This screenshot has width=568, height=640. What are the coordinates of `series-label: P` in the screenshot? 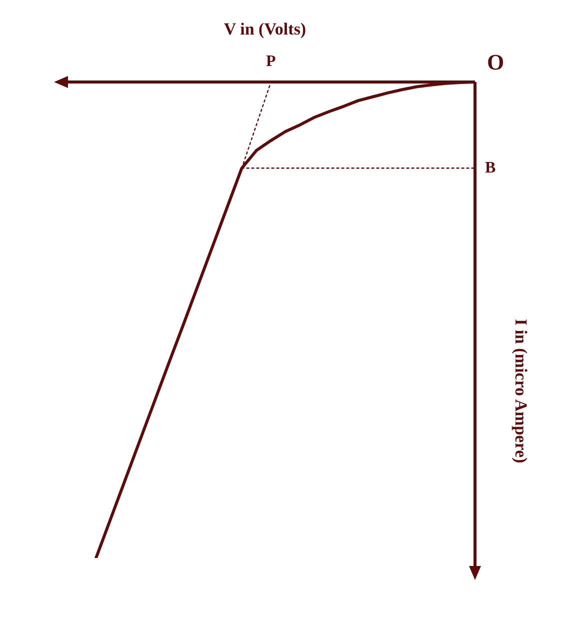 It's located at (271, 61).